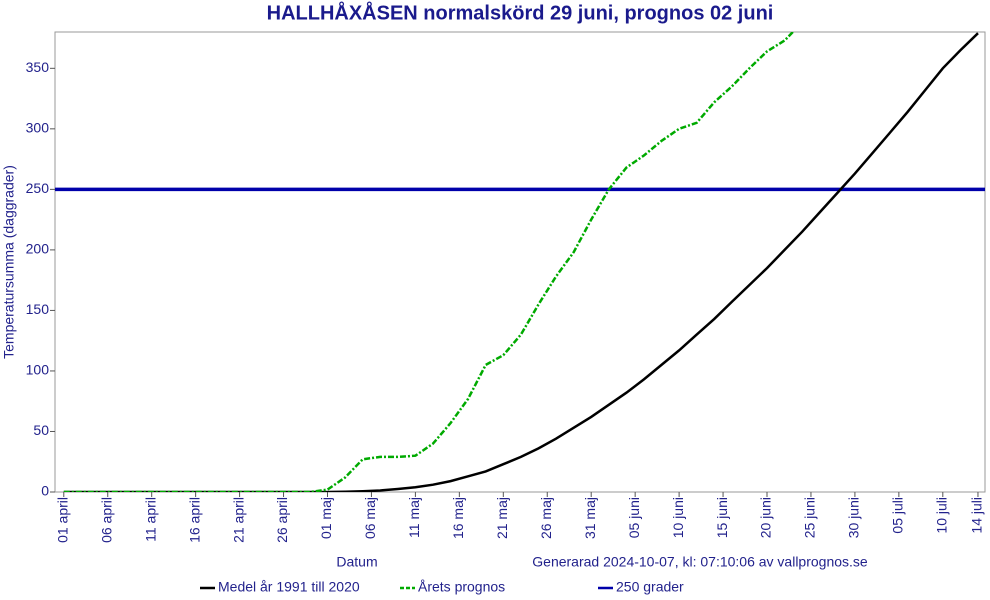  Describe the element at coordinates (766, 517) in the screenshot. I see `x-tick-label: 20 juni` at that location.